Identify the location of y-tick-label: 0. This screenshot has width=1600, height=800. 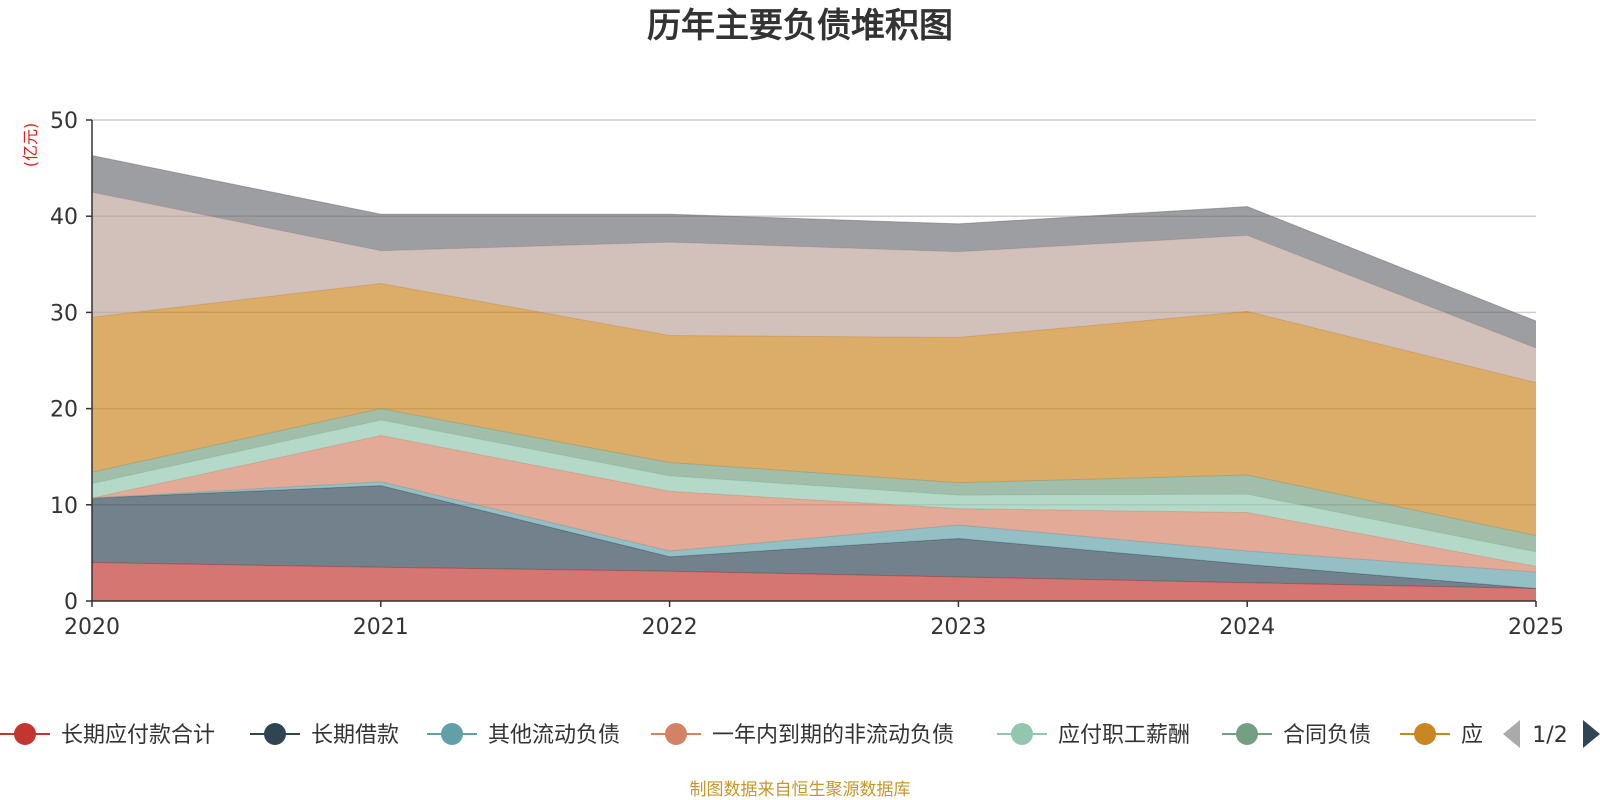
(71, 602).